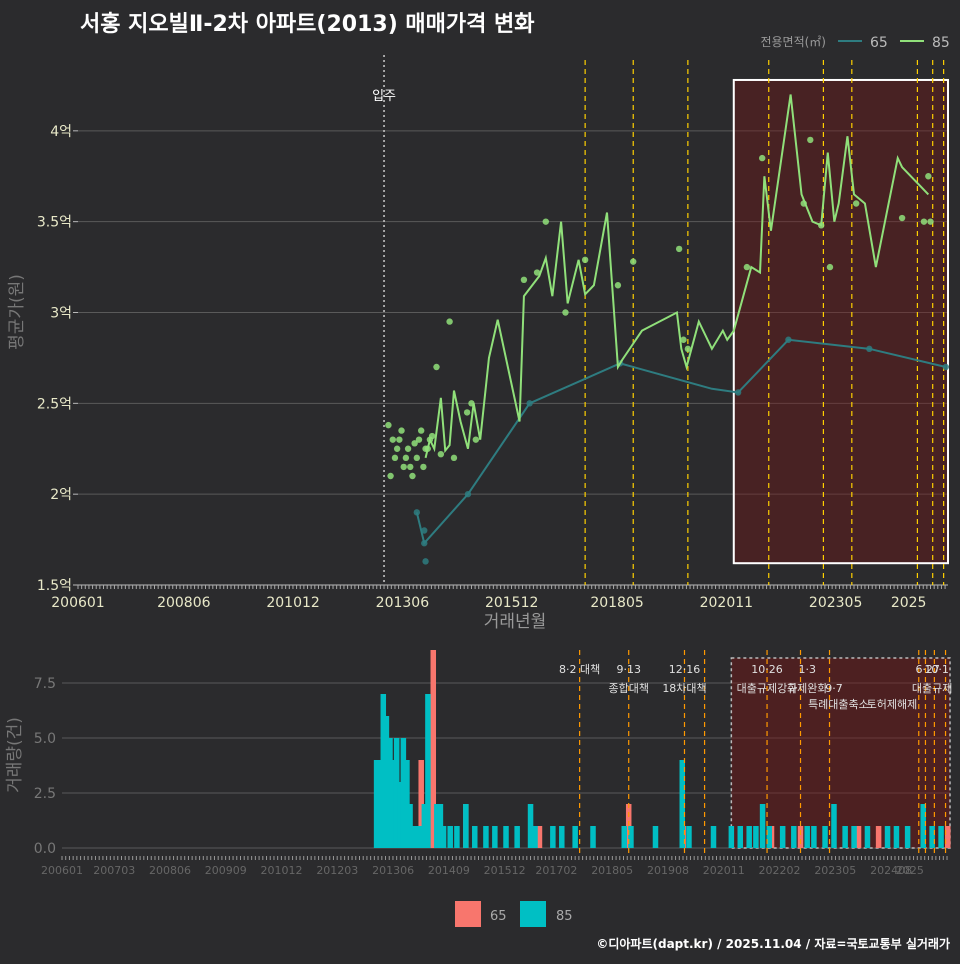 This screenshot has width=960, height=964. What do you see at coordinates (15, 755) in the screenshot?
I see `bottom-y-axis-title: 거래량(건)` at bounding box center [15, 755].